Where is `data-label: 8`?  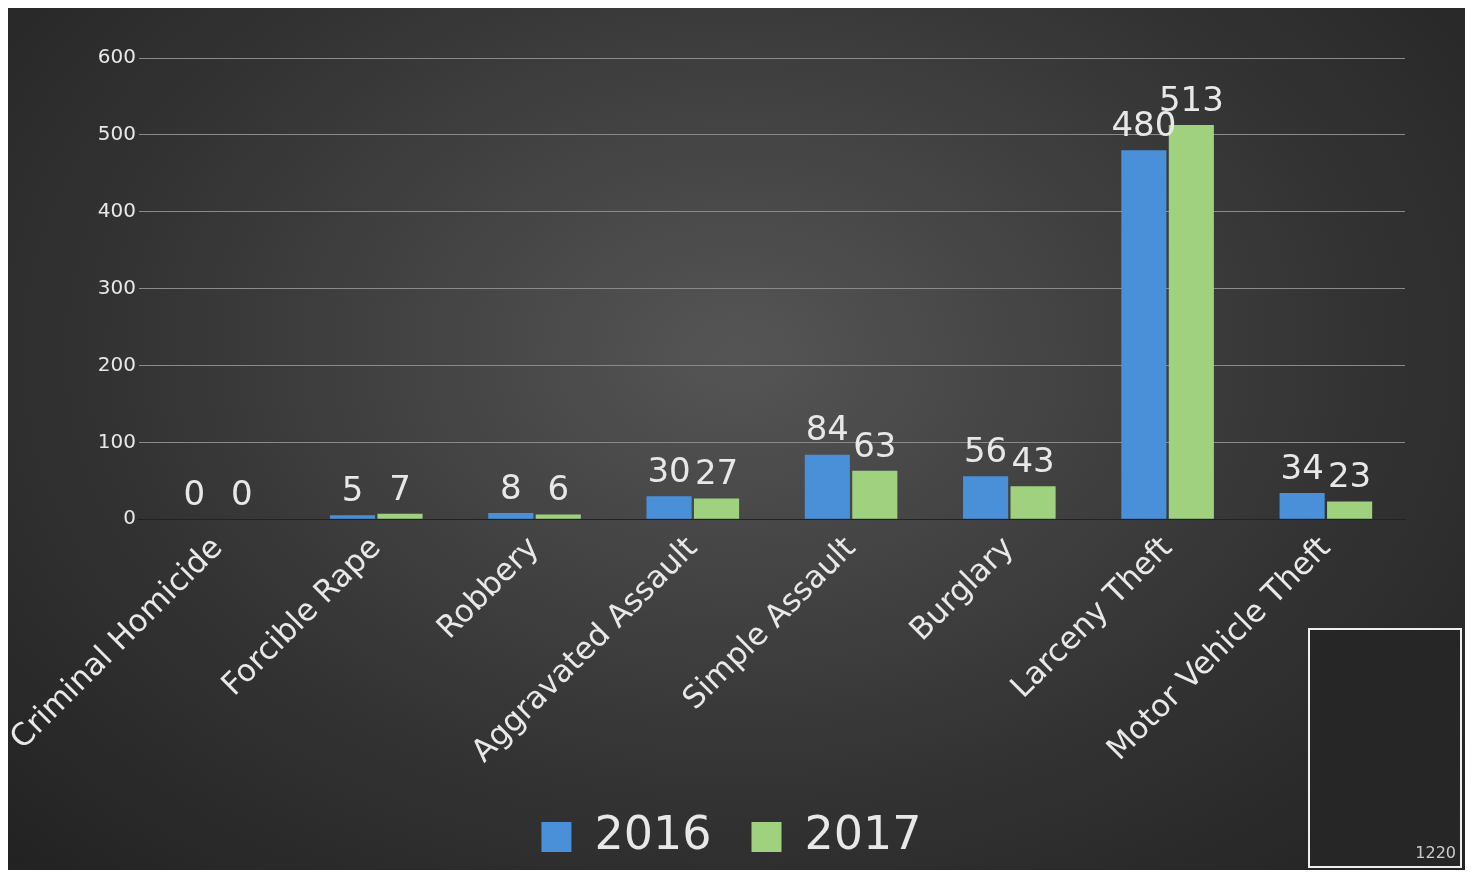
data-label: 8 is located at coordinates (510, 486).